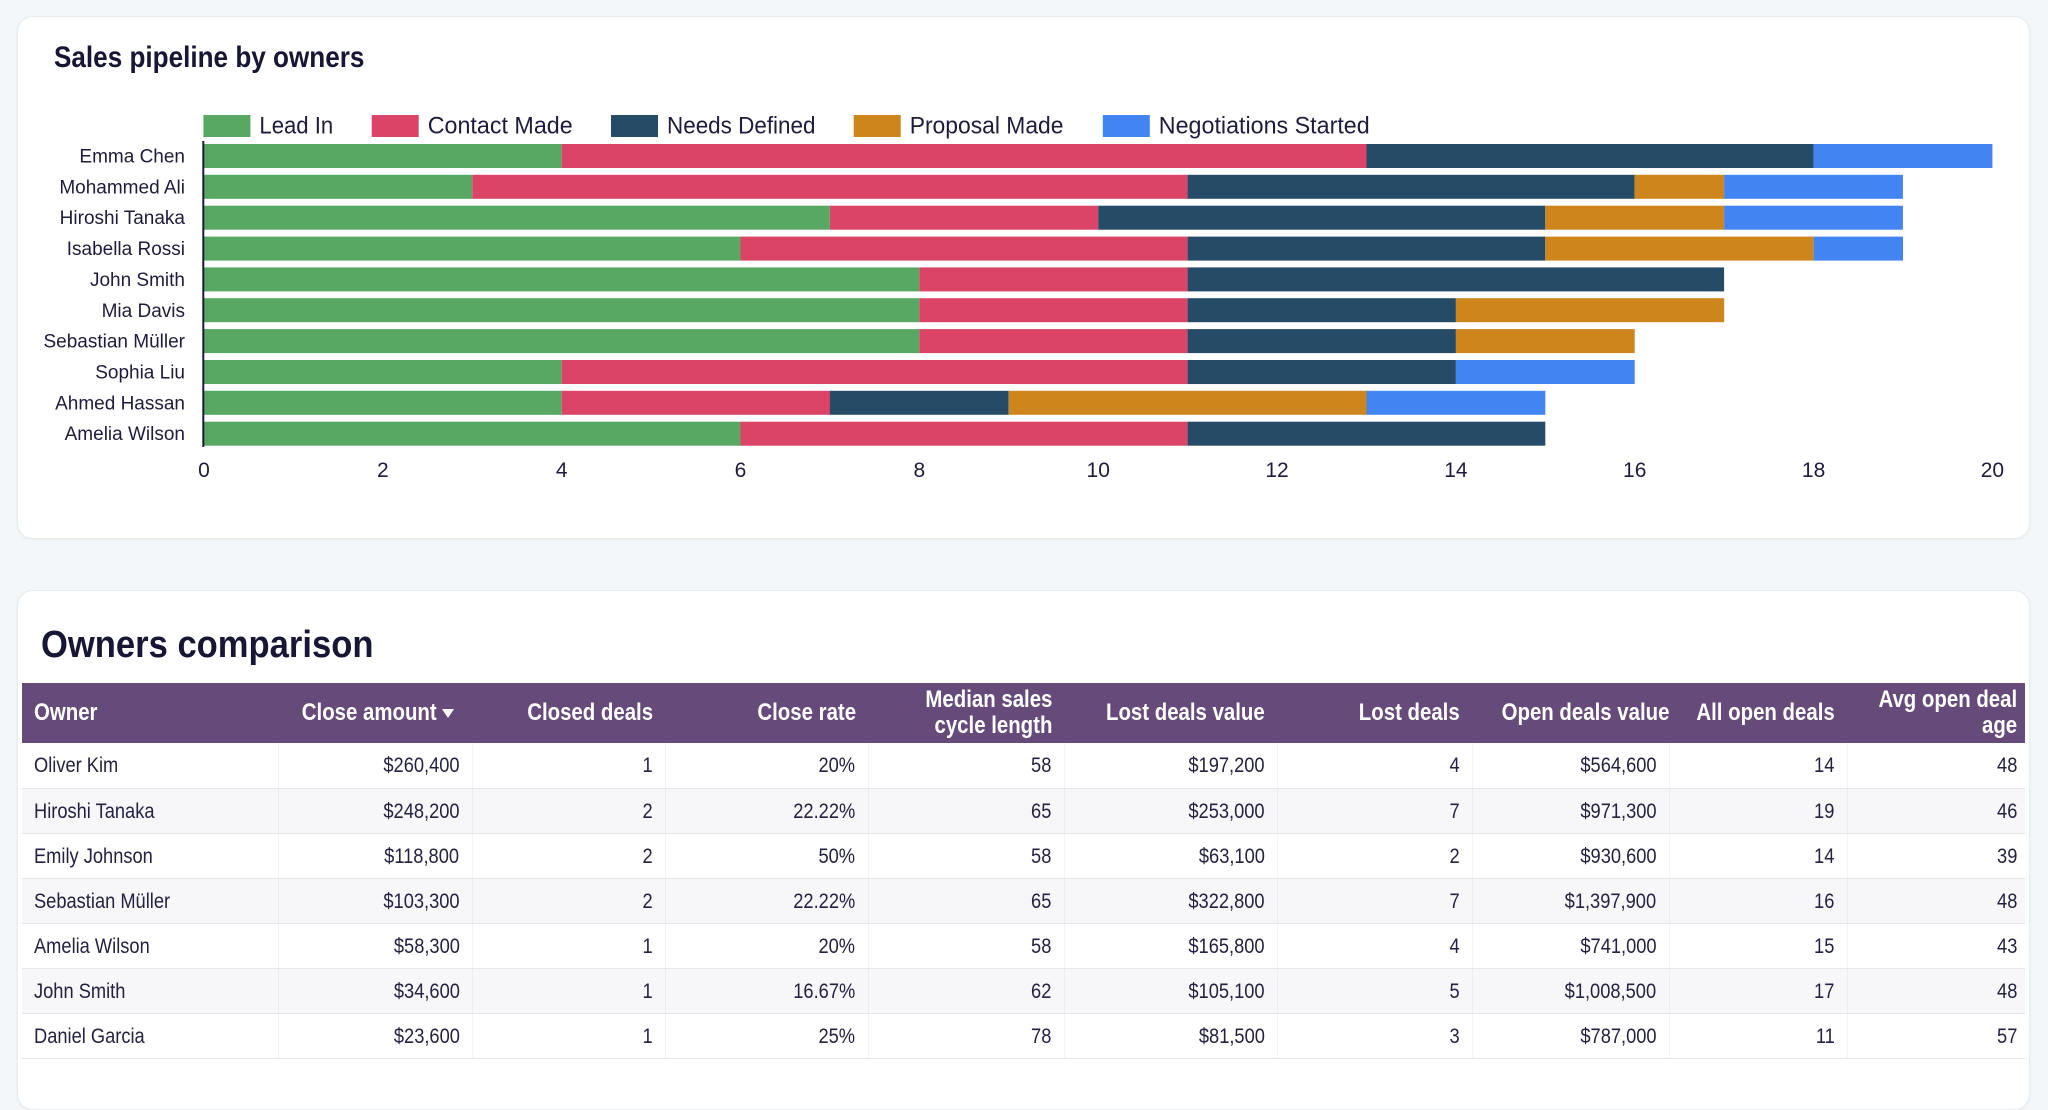 Image resolution: width=2048 pixels, height=1110 pixels. Describe the element at coordinates (987, 126) in the screenshot. I see `svg-text: Proposal Made` at that location.